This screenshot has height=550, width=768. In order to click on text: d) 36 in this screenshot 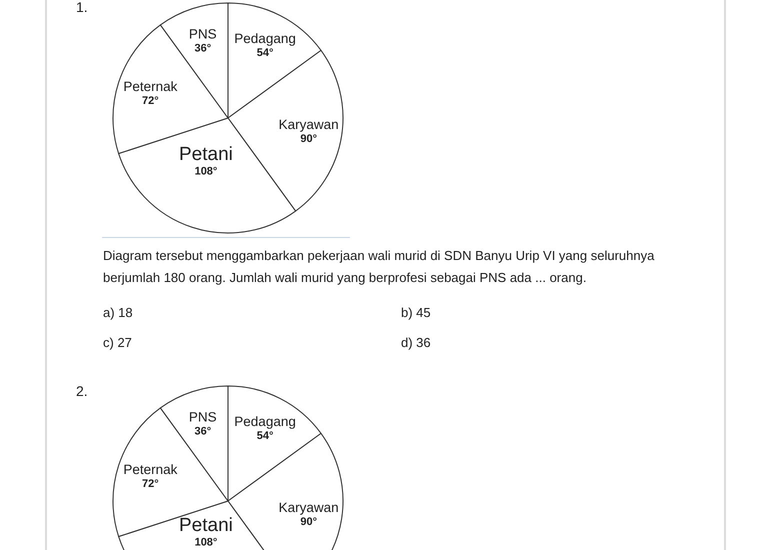, I will do `click(416, 343)`.